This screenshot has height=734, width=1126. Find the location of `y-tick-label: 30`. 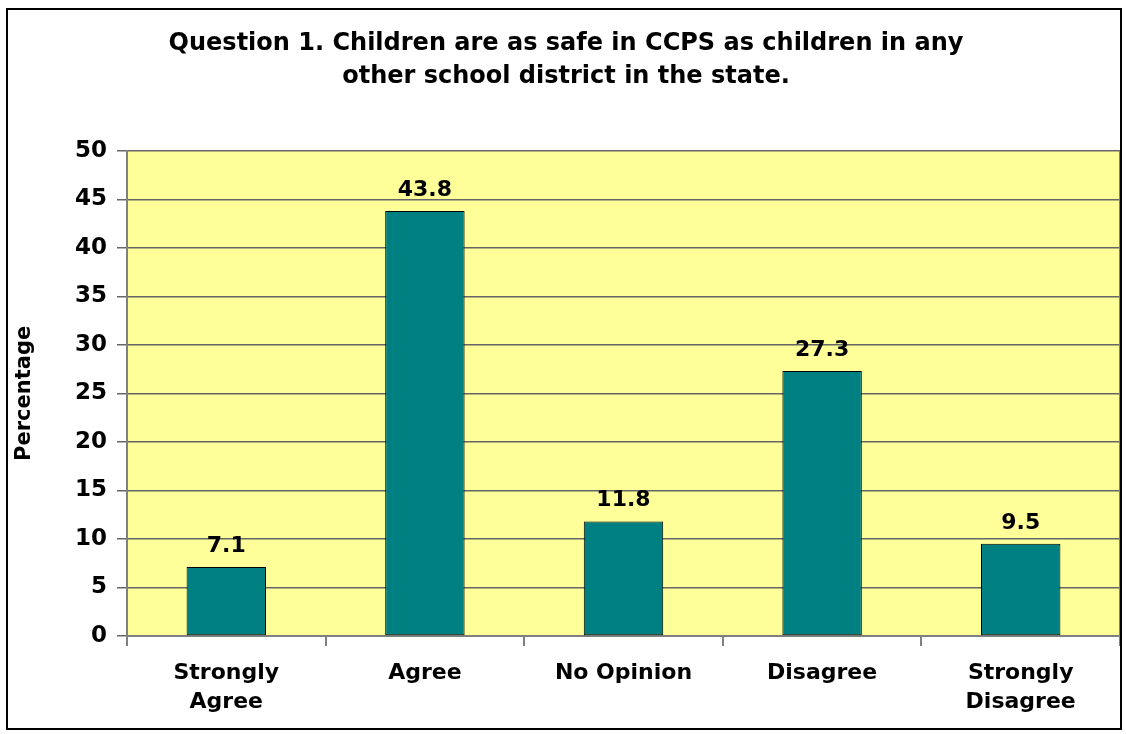

y-tick-label: 30 is located at coordinates (90, 342).